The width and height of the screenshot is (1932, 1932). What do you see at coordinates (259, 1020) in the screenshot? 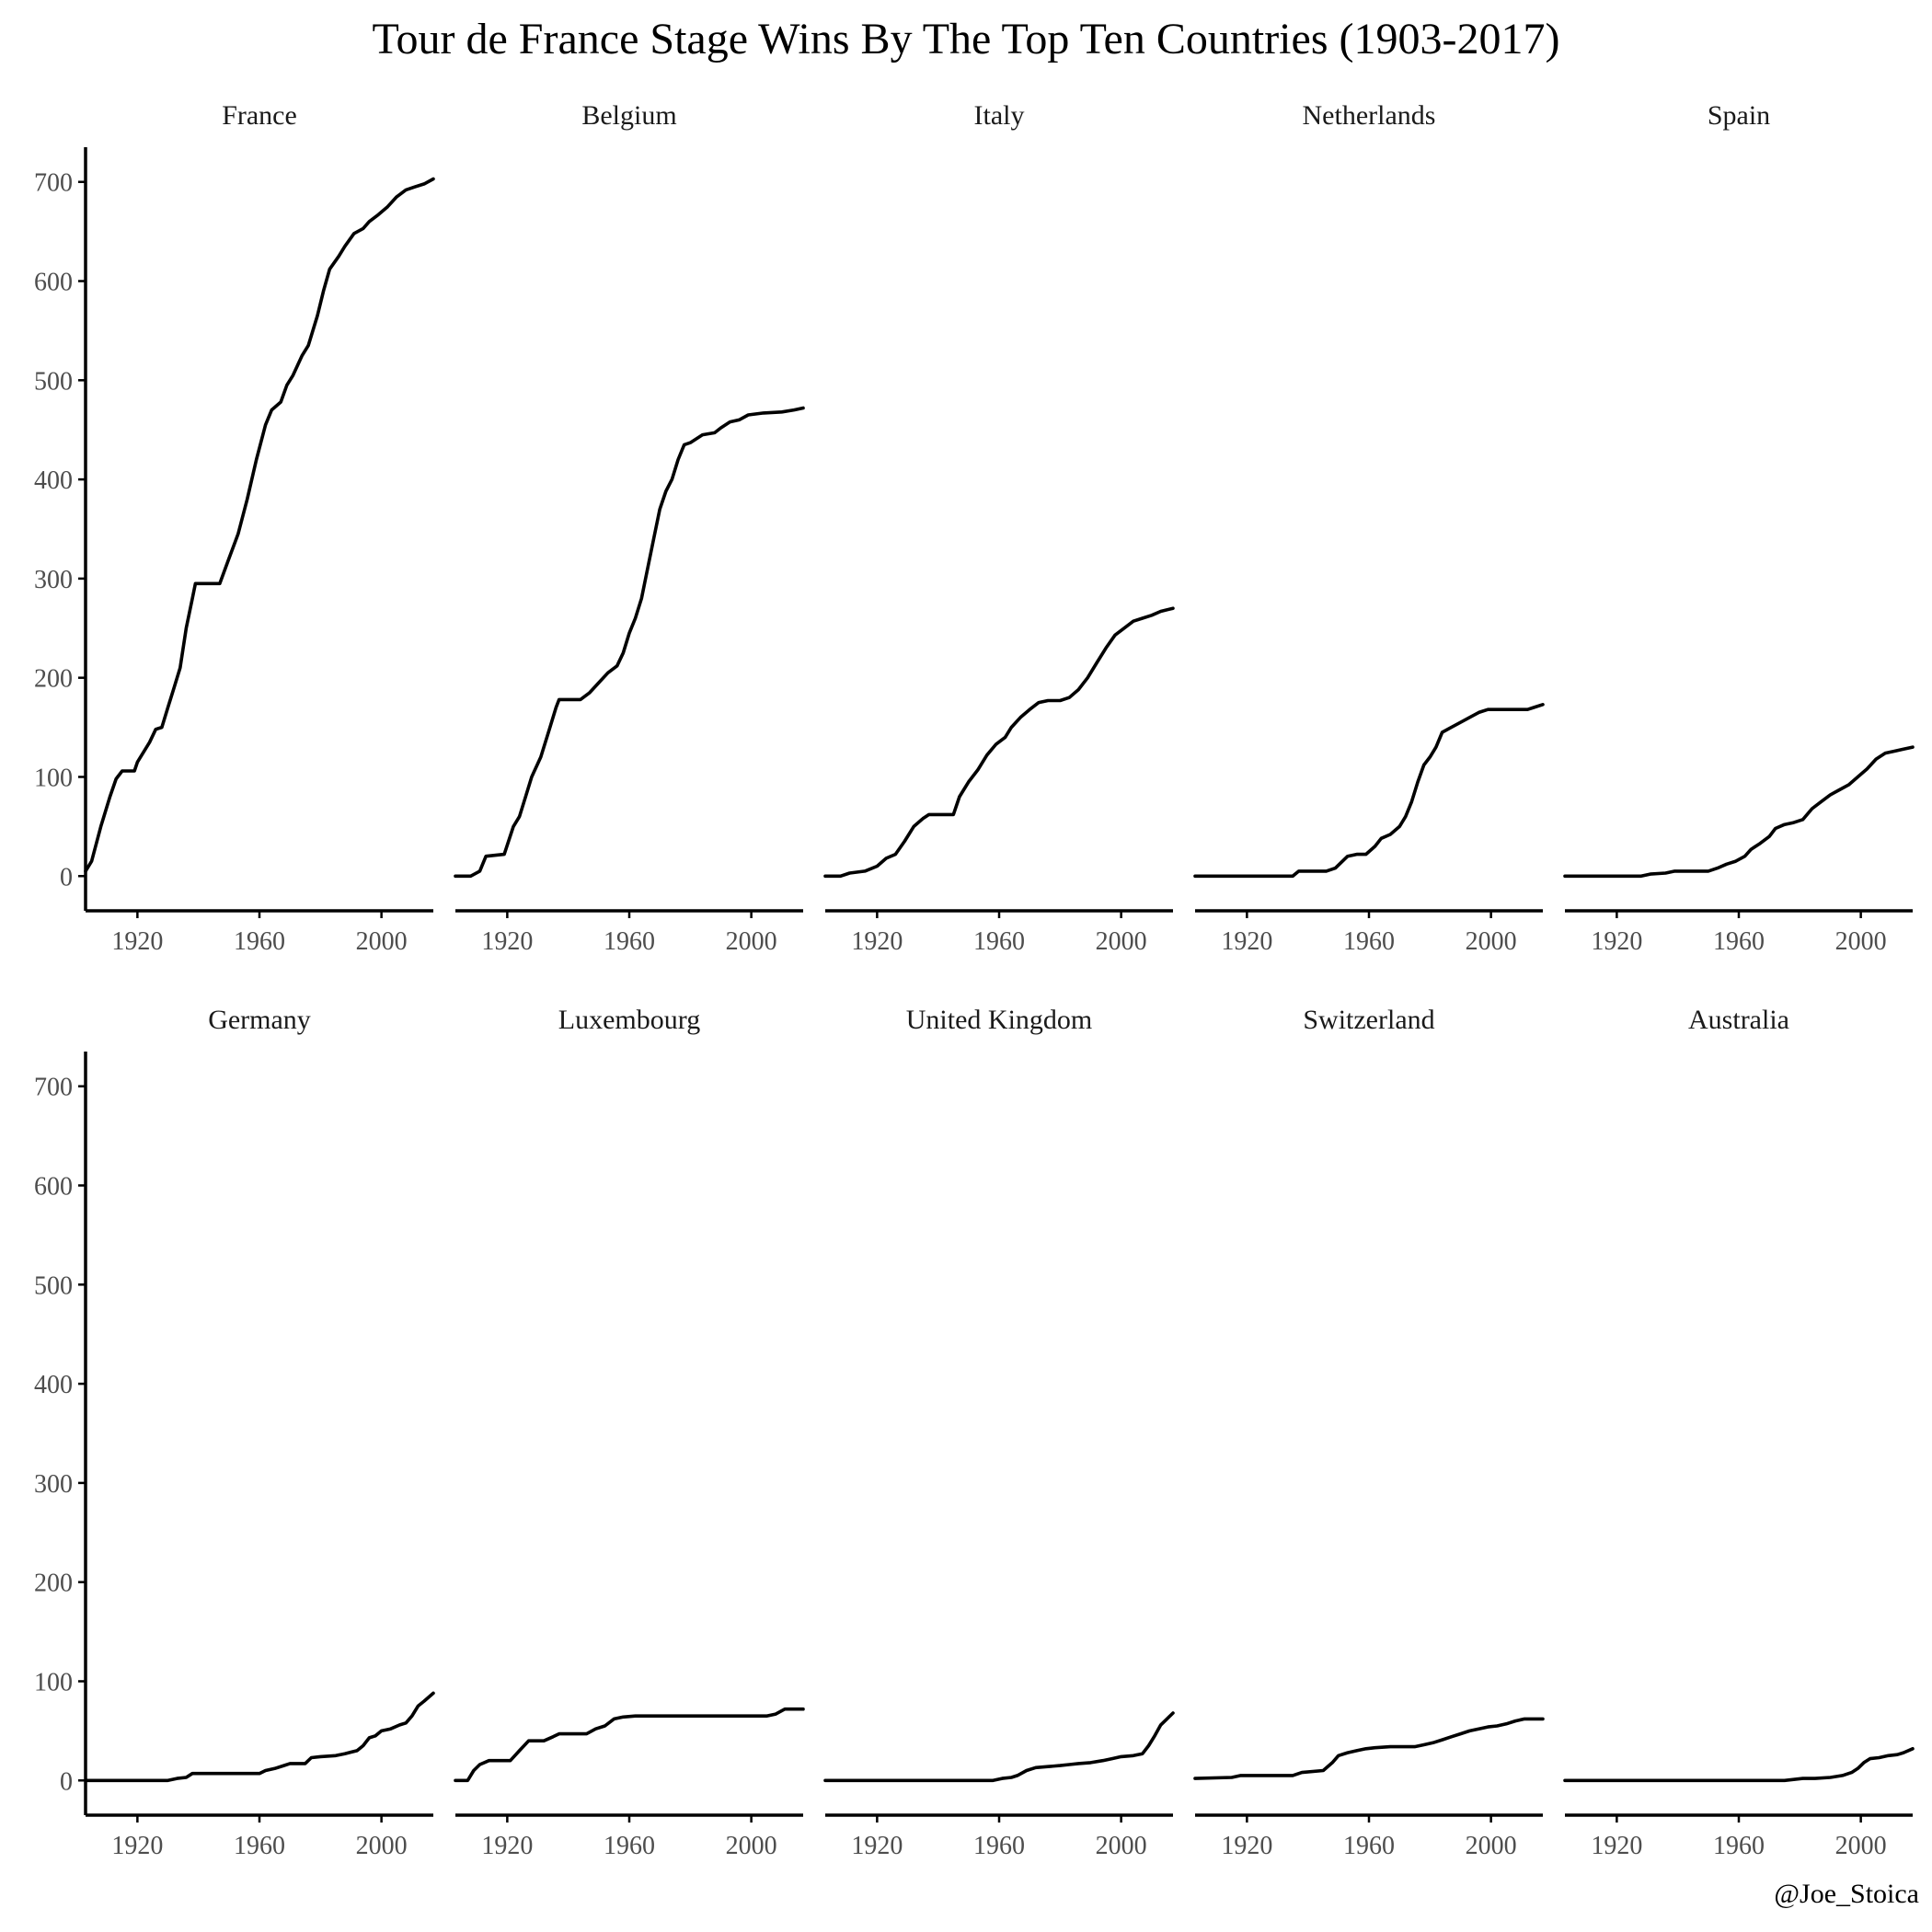
I see `facet-label-germany: Germany` at bounding box center [259, 1020].